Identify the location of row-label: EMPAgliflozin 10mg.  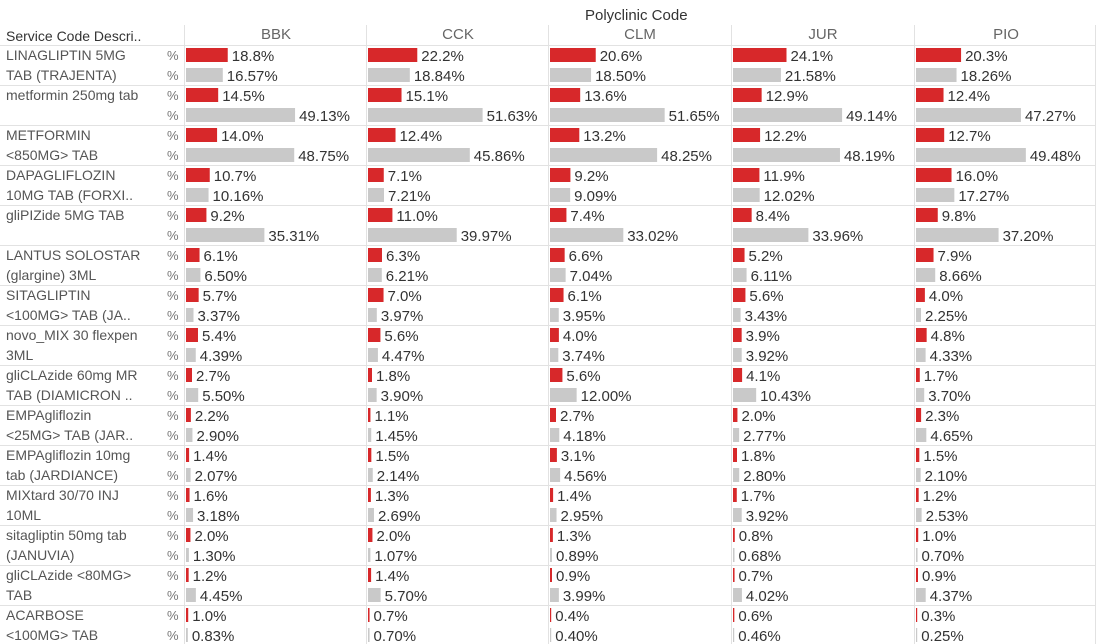
(68, 455).